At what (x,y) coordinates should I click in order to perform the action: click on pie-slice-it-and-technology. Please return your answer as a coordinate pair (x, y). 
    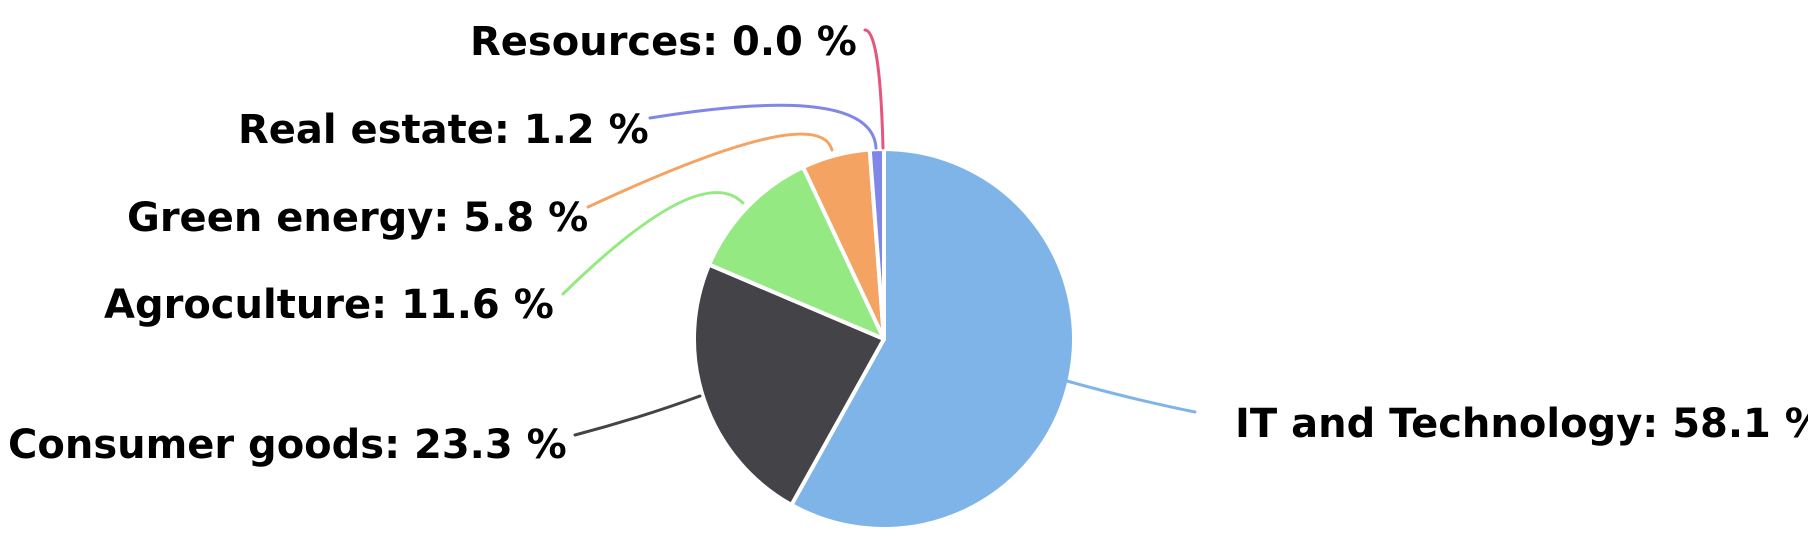
    Looking at the image, I should click on (932, 339).